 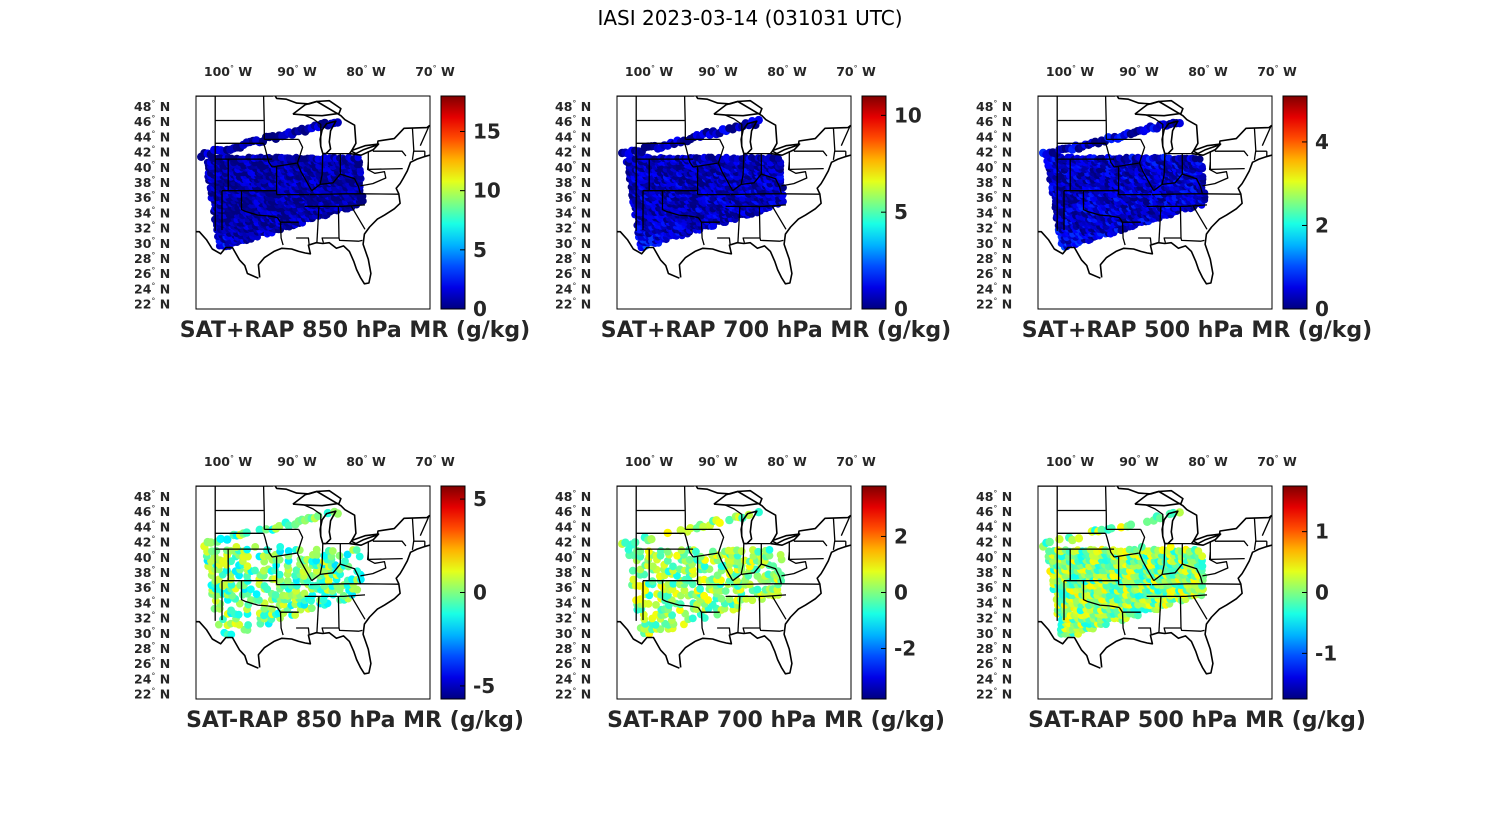 I want to click on colorbar-tick-label: 1, so click(x=1322, y=532).